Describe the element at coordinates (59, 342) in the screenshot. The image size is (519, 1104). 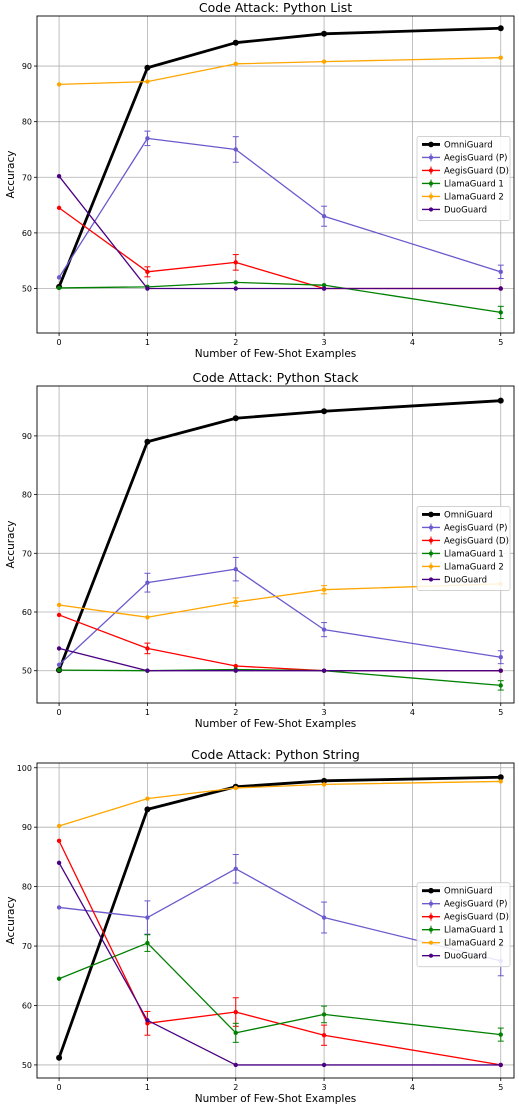
I see `x-tick-label: 0` at that location.